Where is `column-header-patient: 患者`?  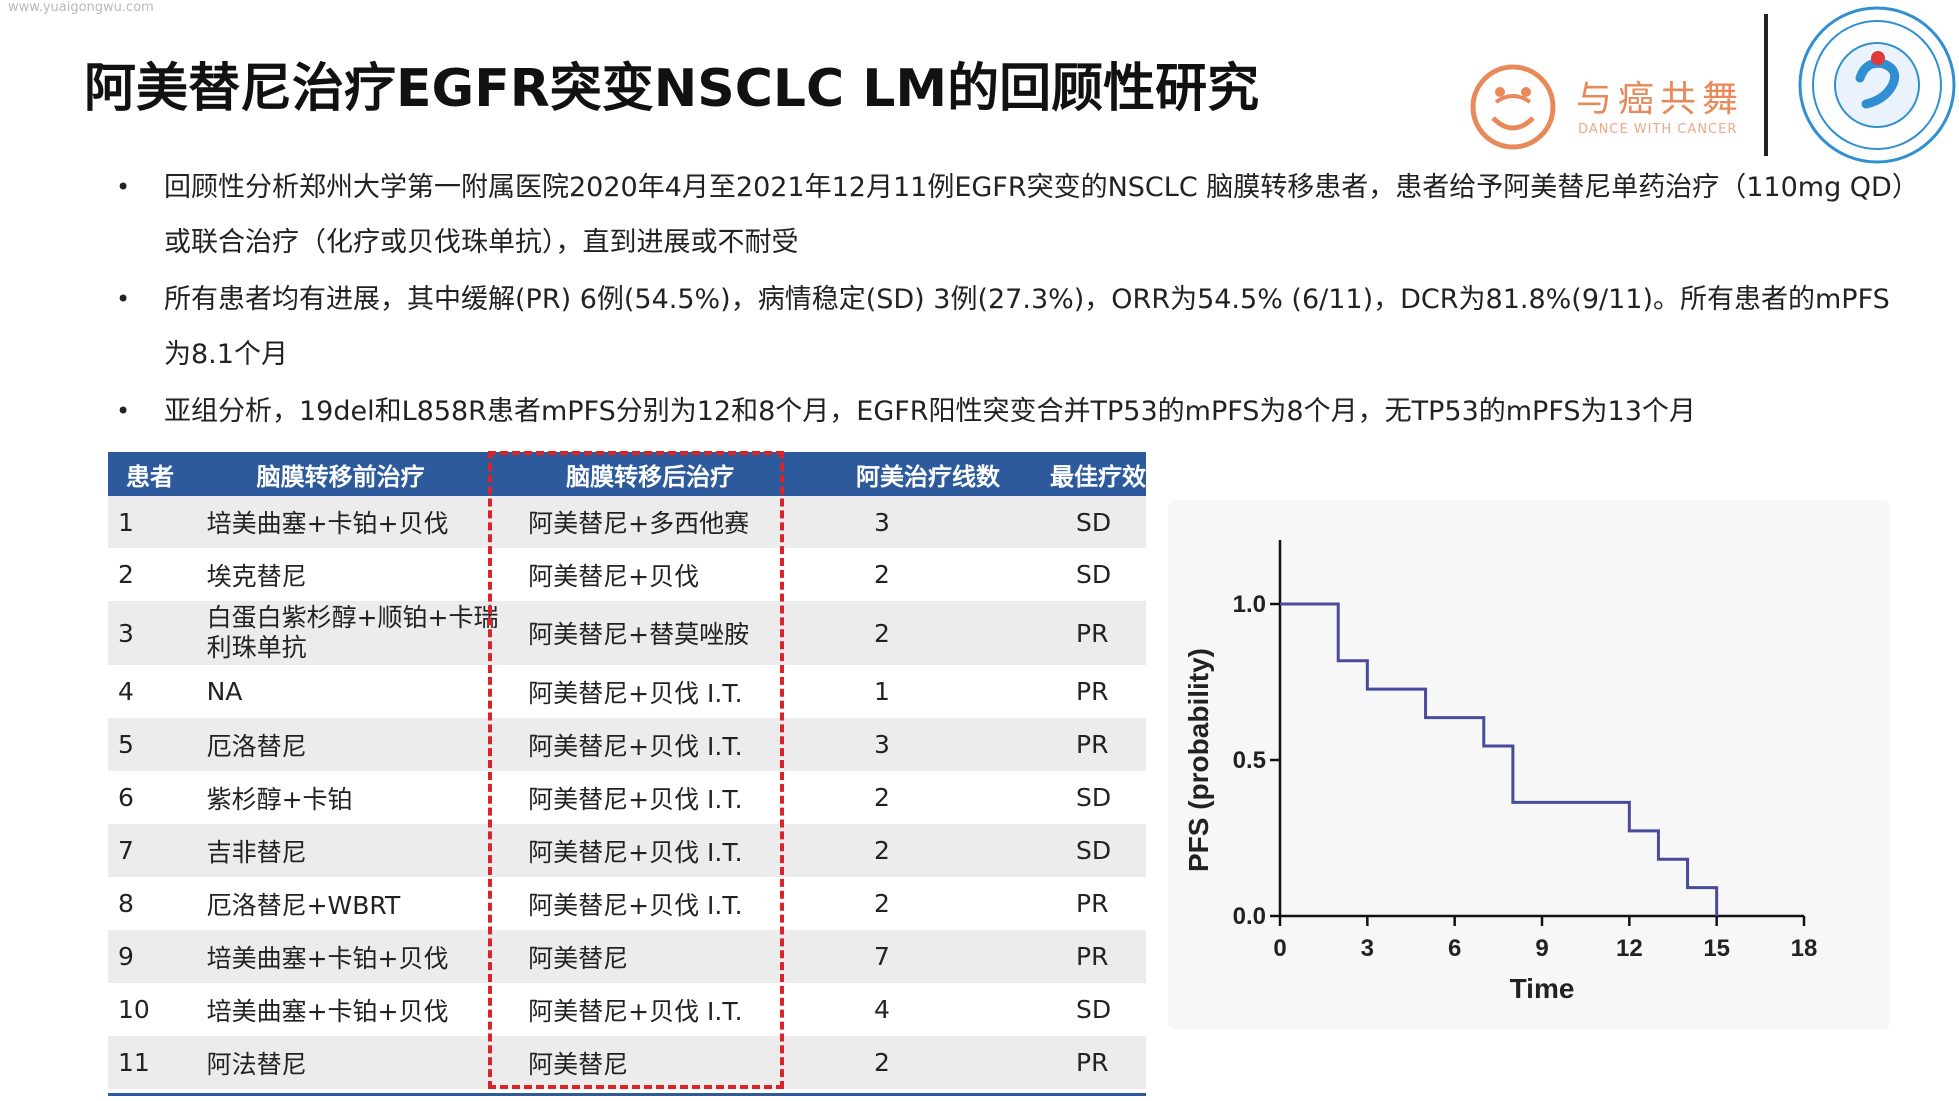
column-header-patient: 患者 is located at coordinates (157, 474).